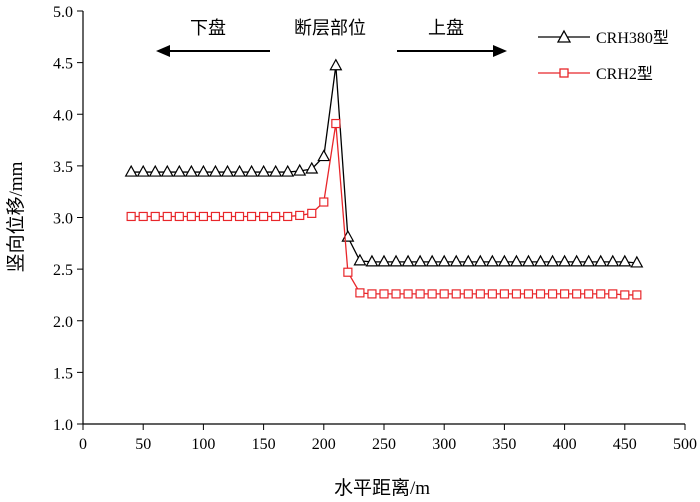 Image resolution: width=700 pixels, height=502 pixels. Describe the element at coordinates (264, 444) in the screenshot. I see `x-tick-label: 150` at that location.